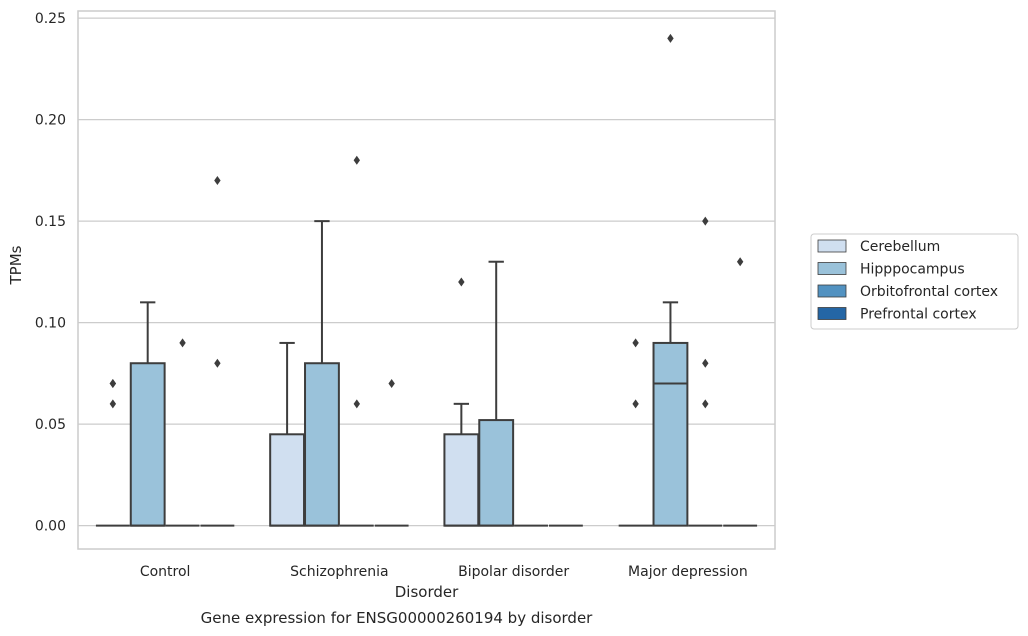  Describe the element at coordinates (900, 247) in the screenshot. I see `legend-label: Cerebellum` at that location.